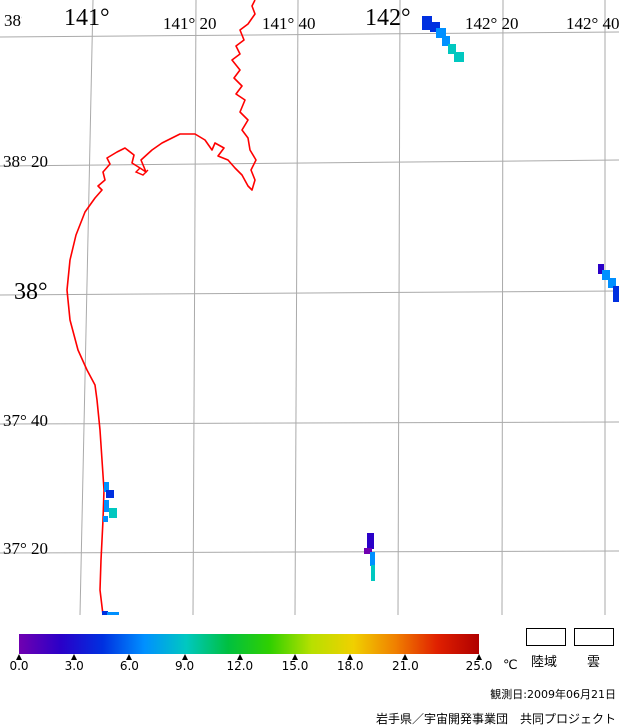  I want to click on lat-label-38-40: 38° 40, so click(13, 20).